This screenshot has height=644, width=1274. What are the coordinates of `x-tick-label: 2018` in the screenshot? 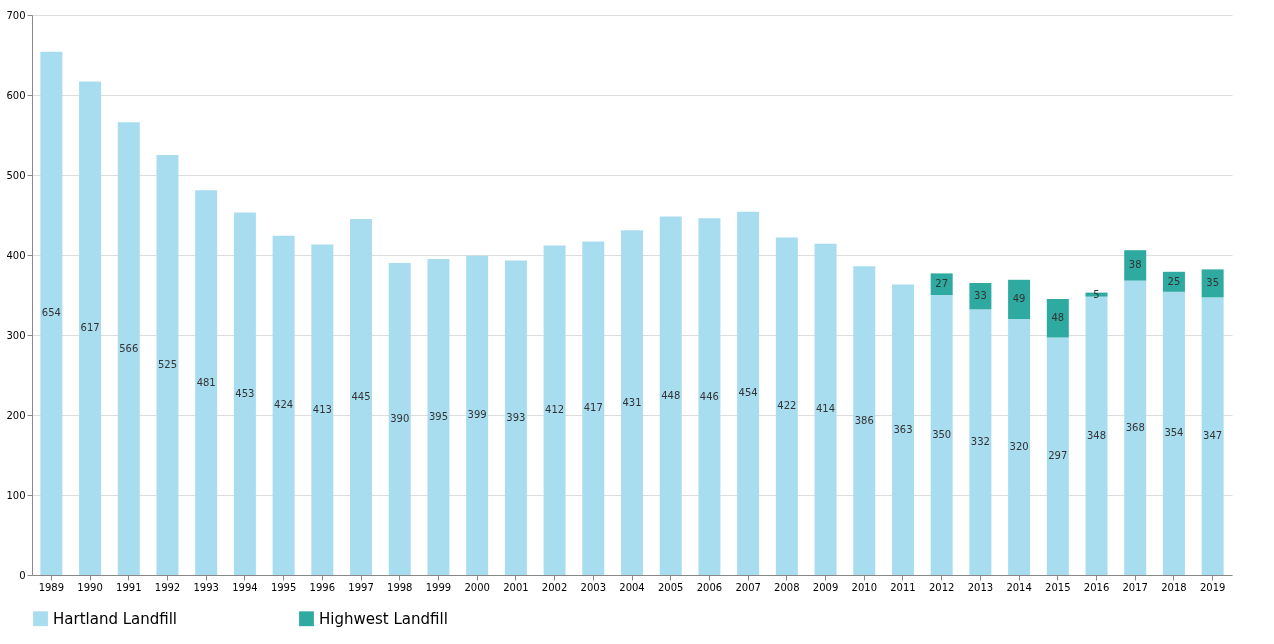 It's located at (1174, 587).